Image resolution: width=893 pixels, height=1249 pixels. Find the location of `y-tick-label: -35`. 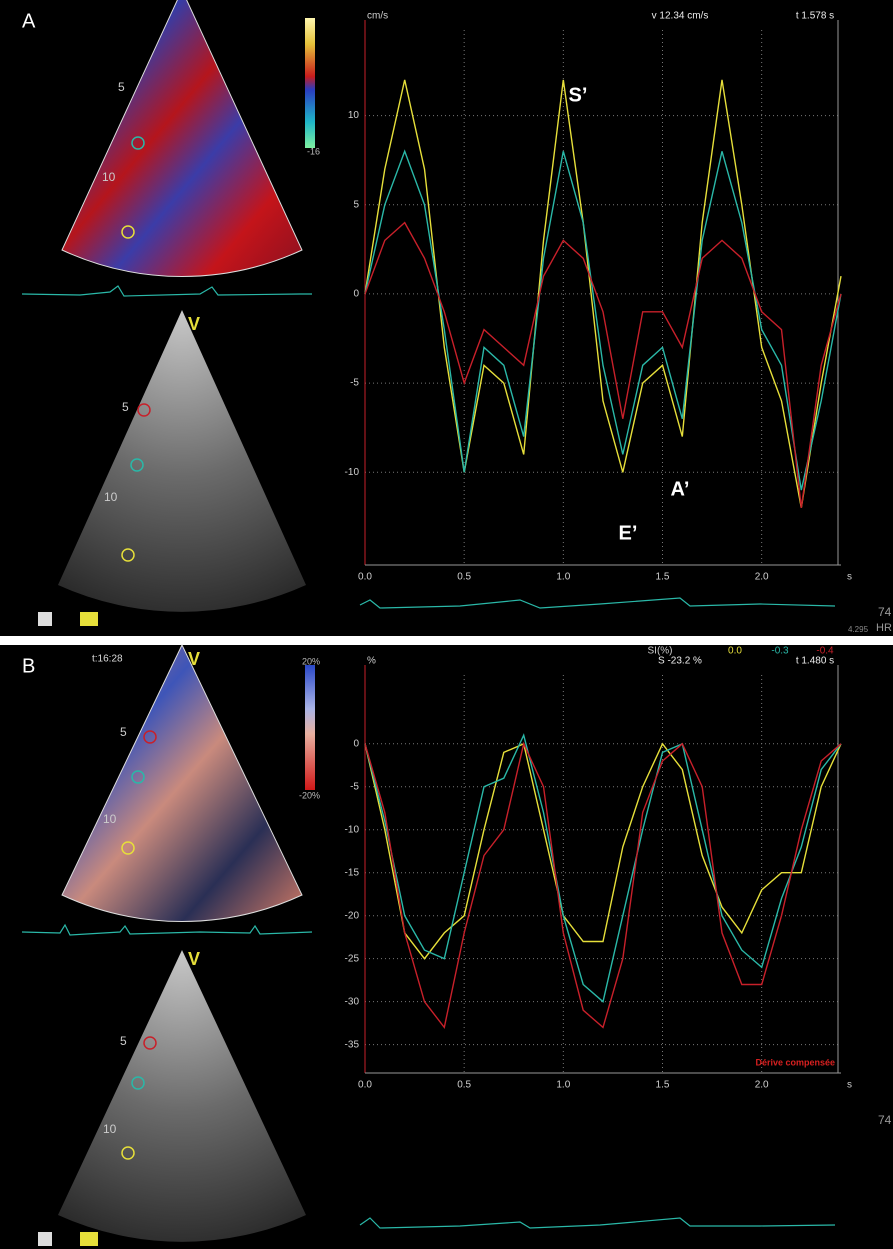

y-tick-label: -35 is located at coordinates (352, 1044).